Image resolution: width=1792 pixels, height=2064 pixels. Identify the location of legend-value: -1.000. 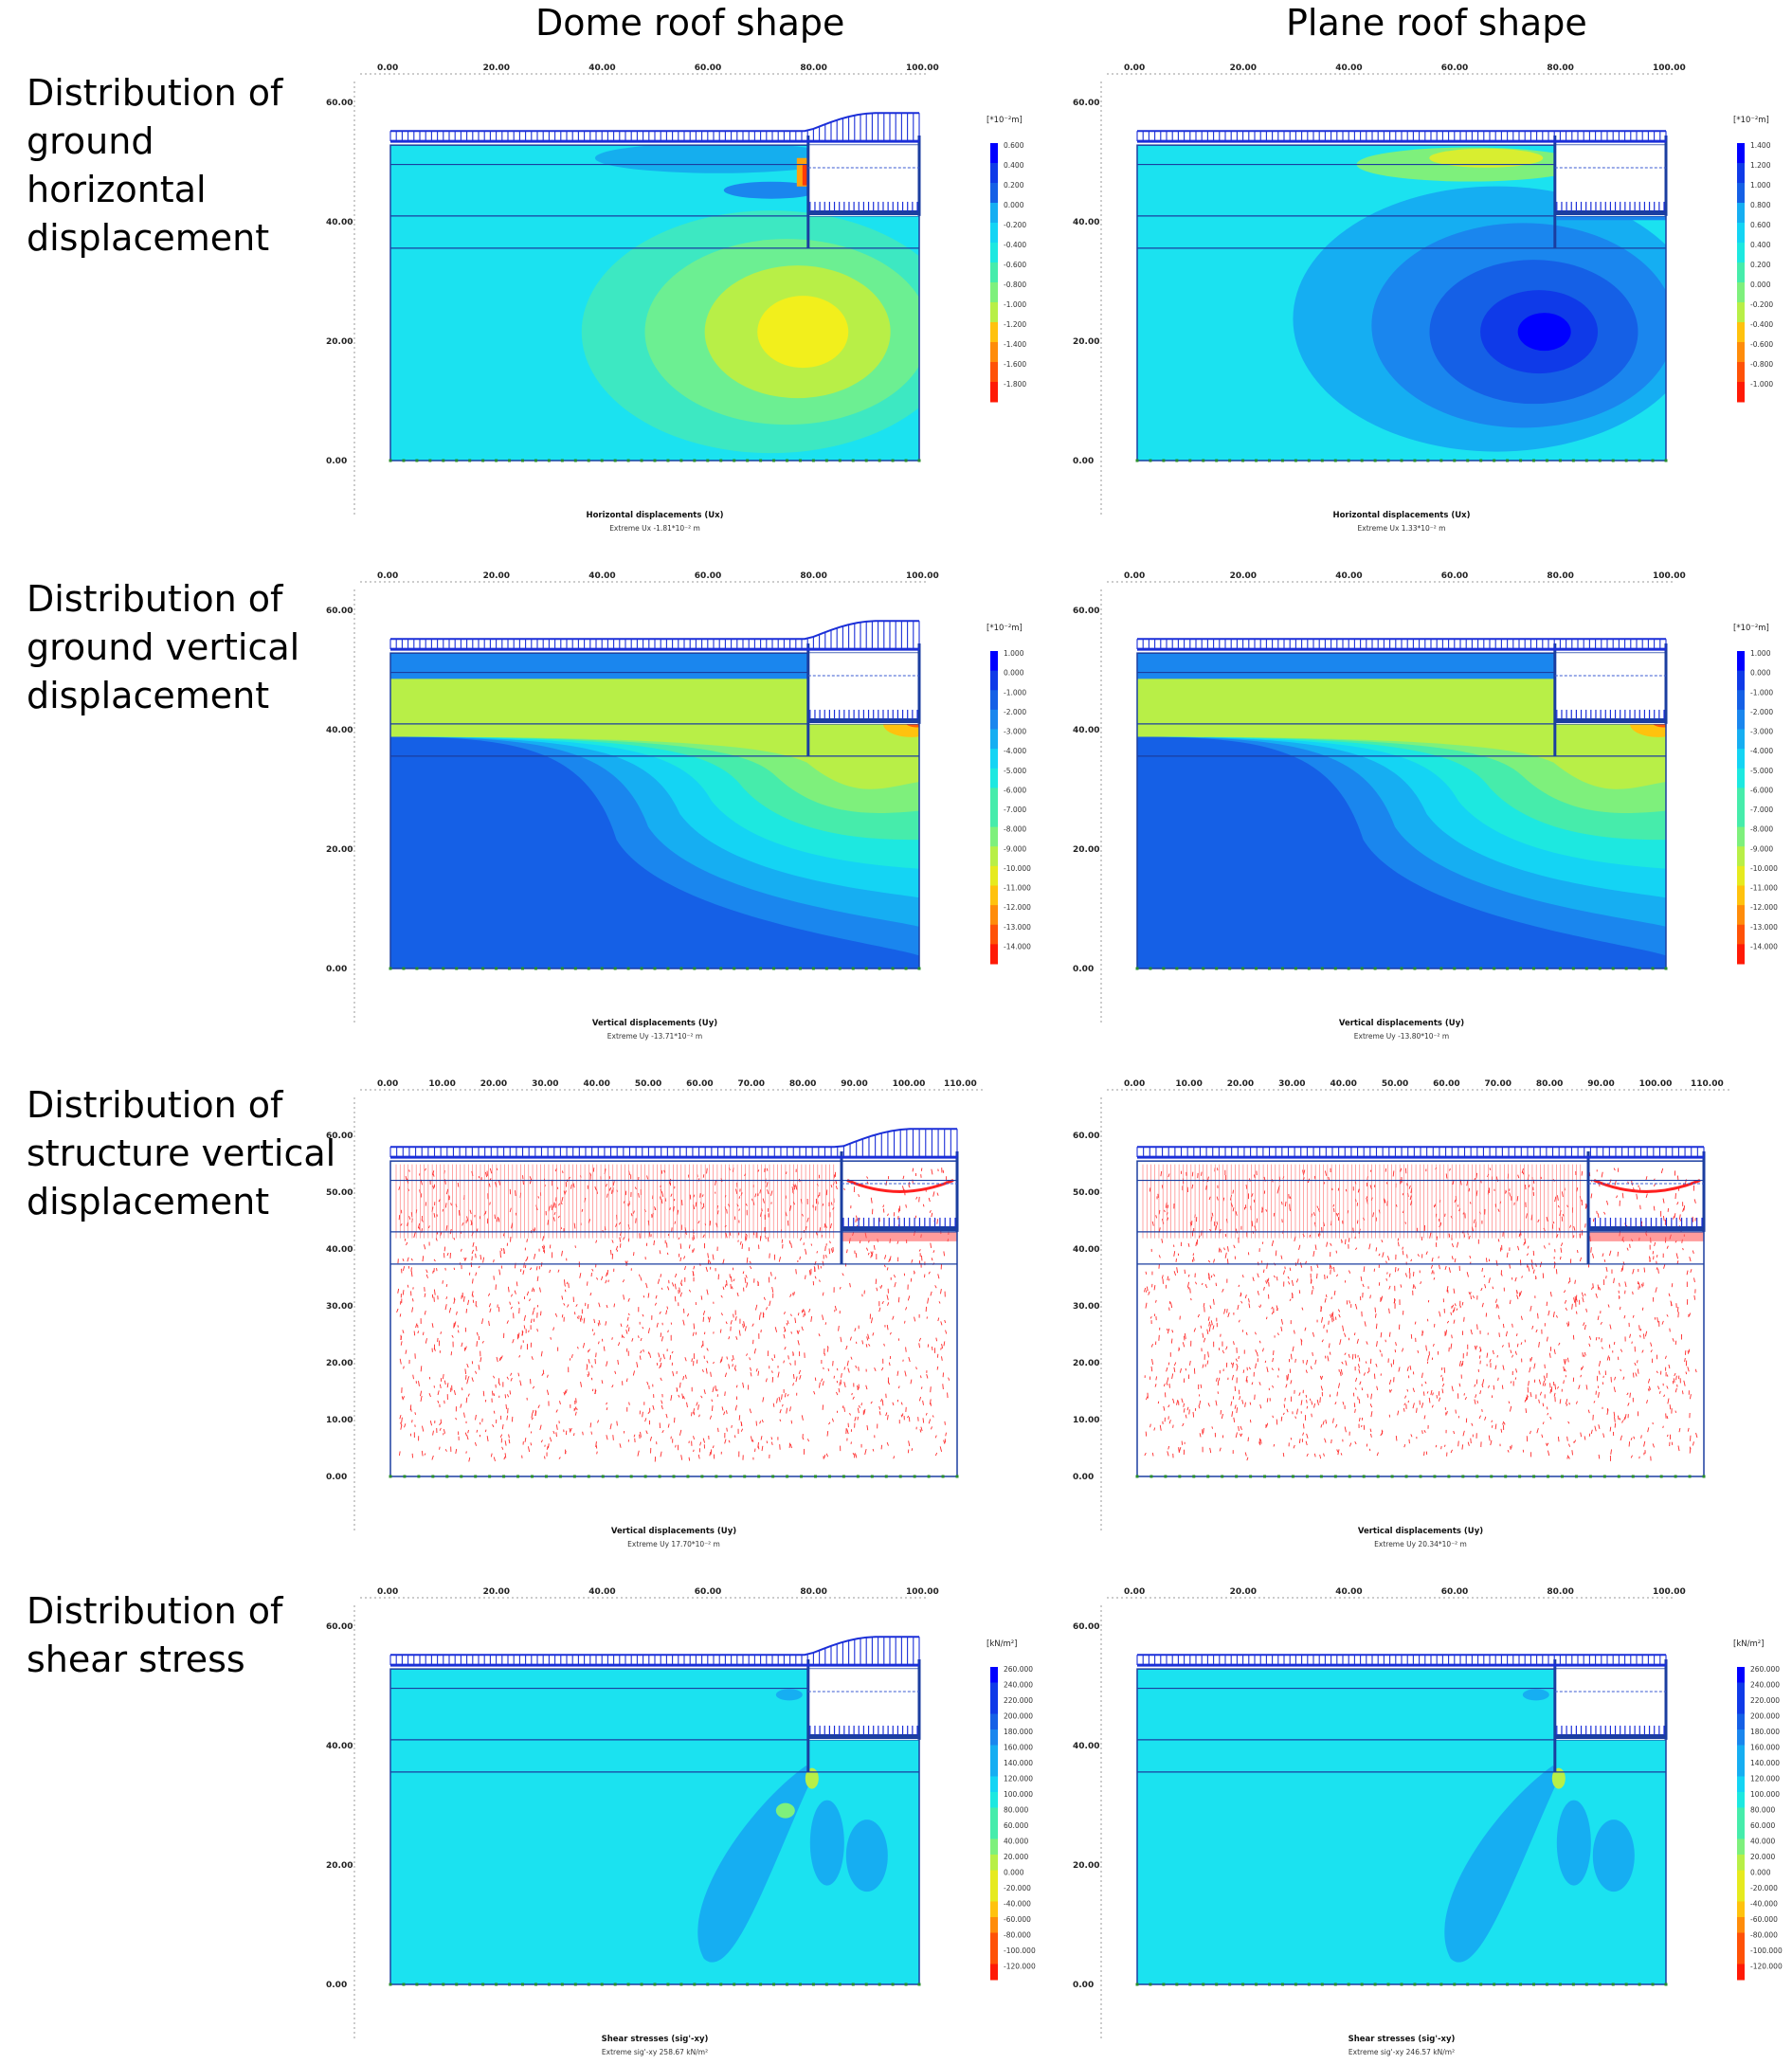
(1015, 305).